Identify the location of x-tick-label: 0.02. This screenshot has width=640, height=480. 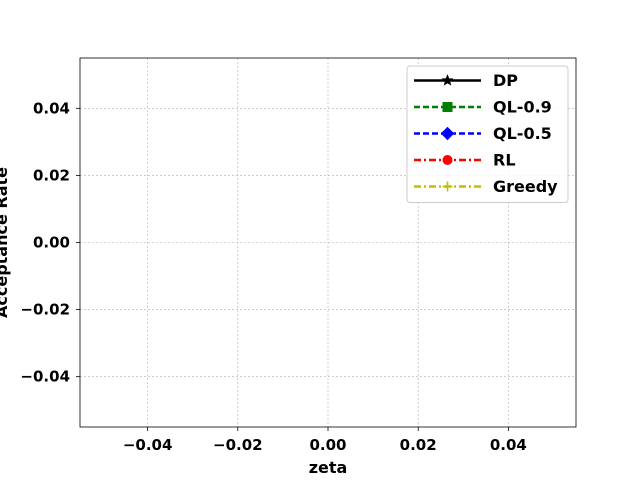
(418, 445).